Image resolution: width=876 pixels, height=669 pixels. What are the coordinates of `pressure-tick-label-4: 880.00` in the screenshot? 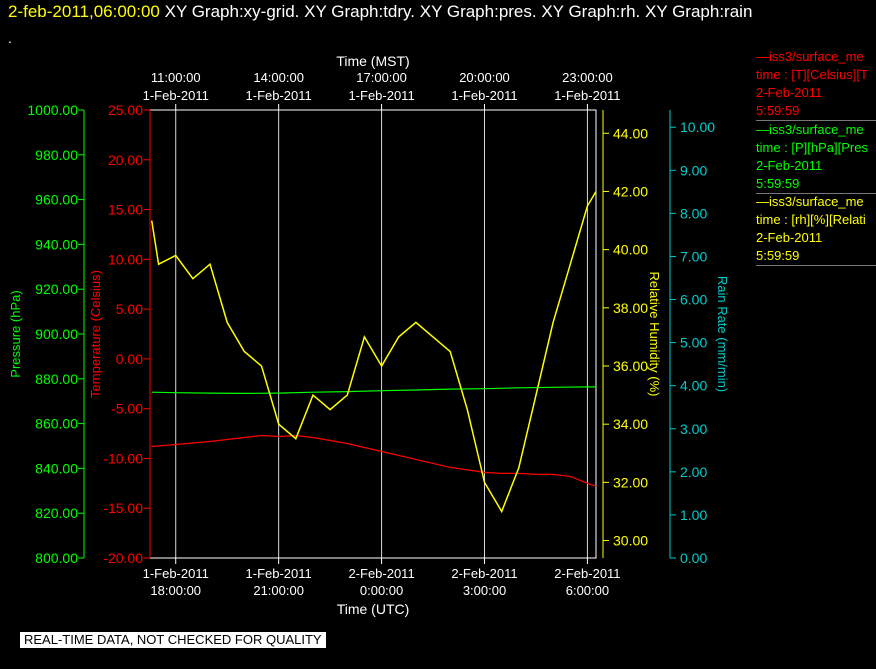 It's located at (56, 379).